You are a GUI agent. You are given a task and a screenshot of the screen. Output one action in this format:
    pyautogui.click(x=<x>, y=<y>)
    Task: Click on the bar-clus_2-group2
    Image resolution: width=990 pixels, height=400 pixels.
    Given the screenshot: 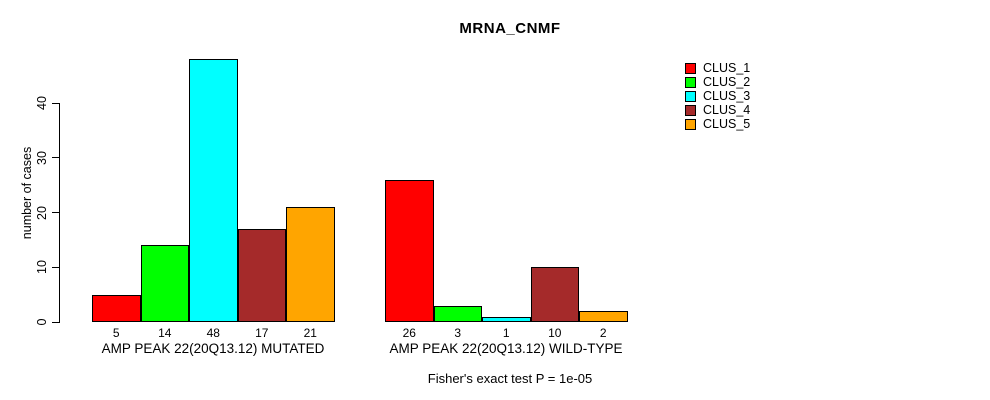 What is the action you would take?
    pyautogui.click(x=457, y=313)
    